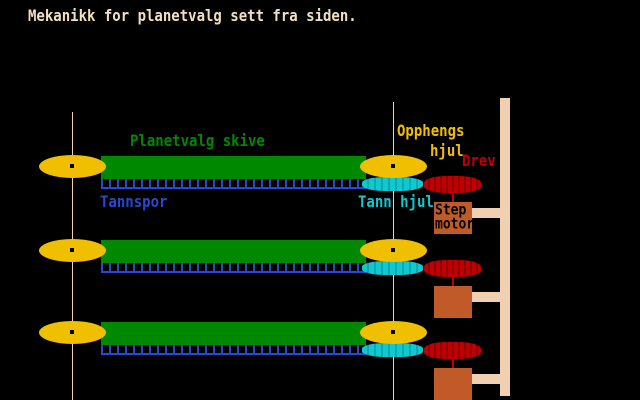  I want to click on gear-label: Tann hjul, so click(396, 202).